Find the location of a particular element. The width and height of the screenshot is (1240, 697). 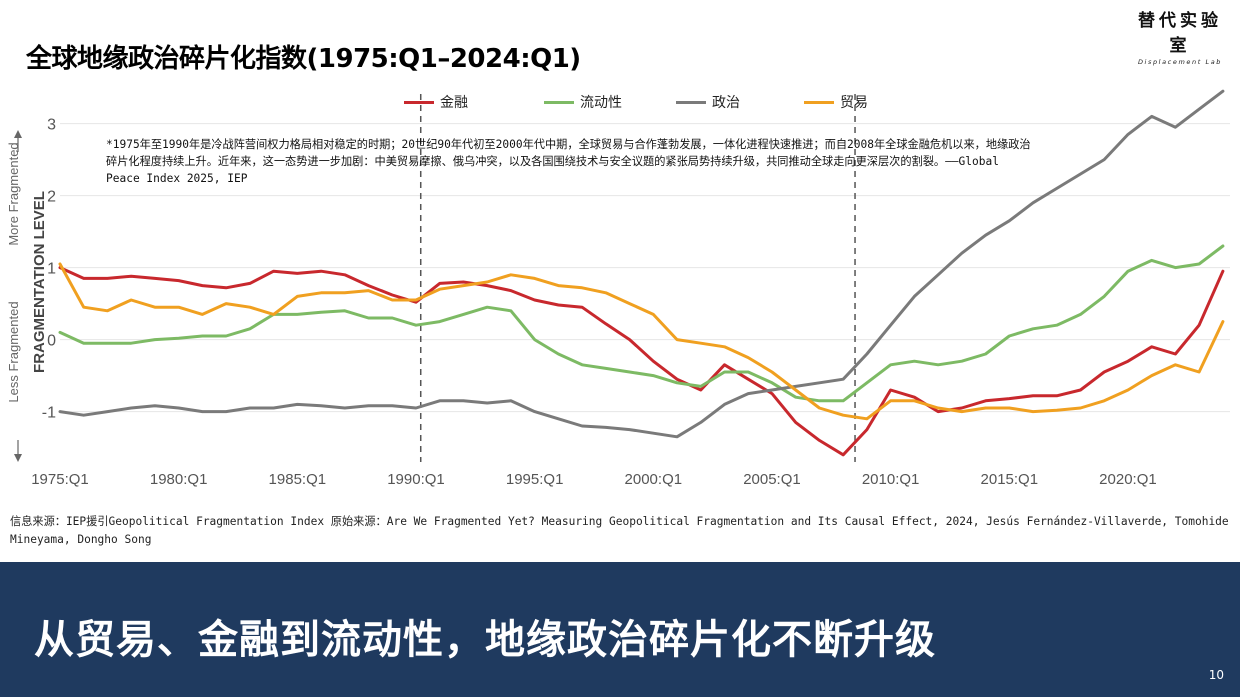

up-arrow-icon is located at coordinates (18, 134).